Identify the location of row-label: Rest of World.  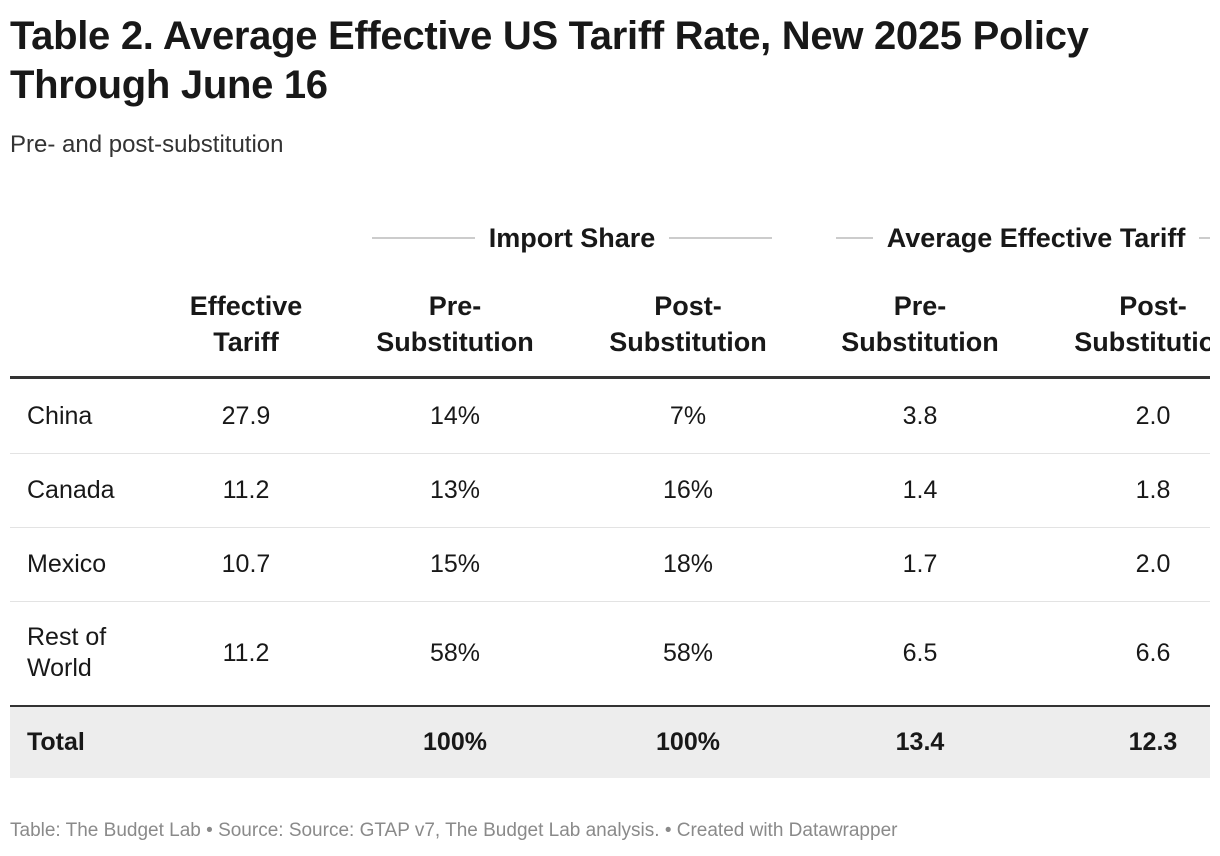
(67, 652).